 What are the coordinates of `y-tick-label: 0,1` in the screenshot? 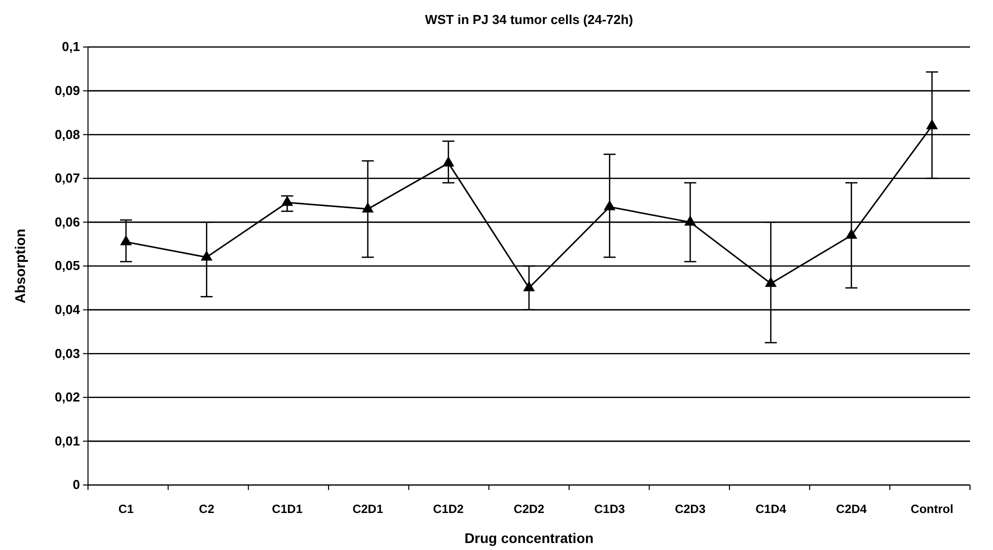 It's located at (71, 46).